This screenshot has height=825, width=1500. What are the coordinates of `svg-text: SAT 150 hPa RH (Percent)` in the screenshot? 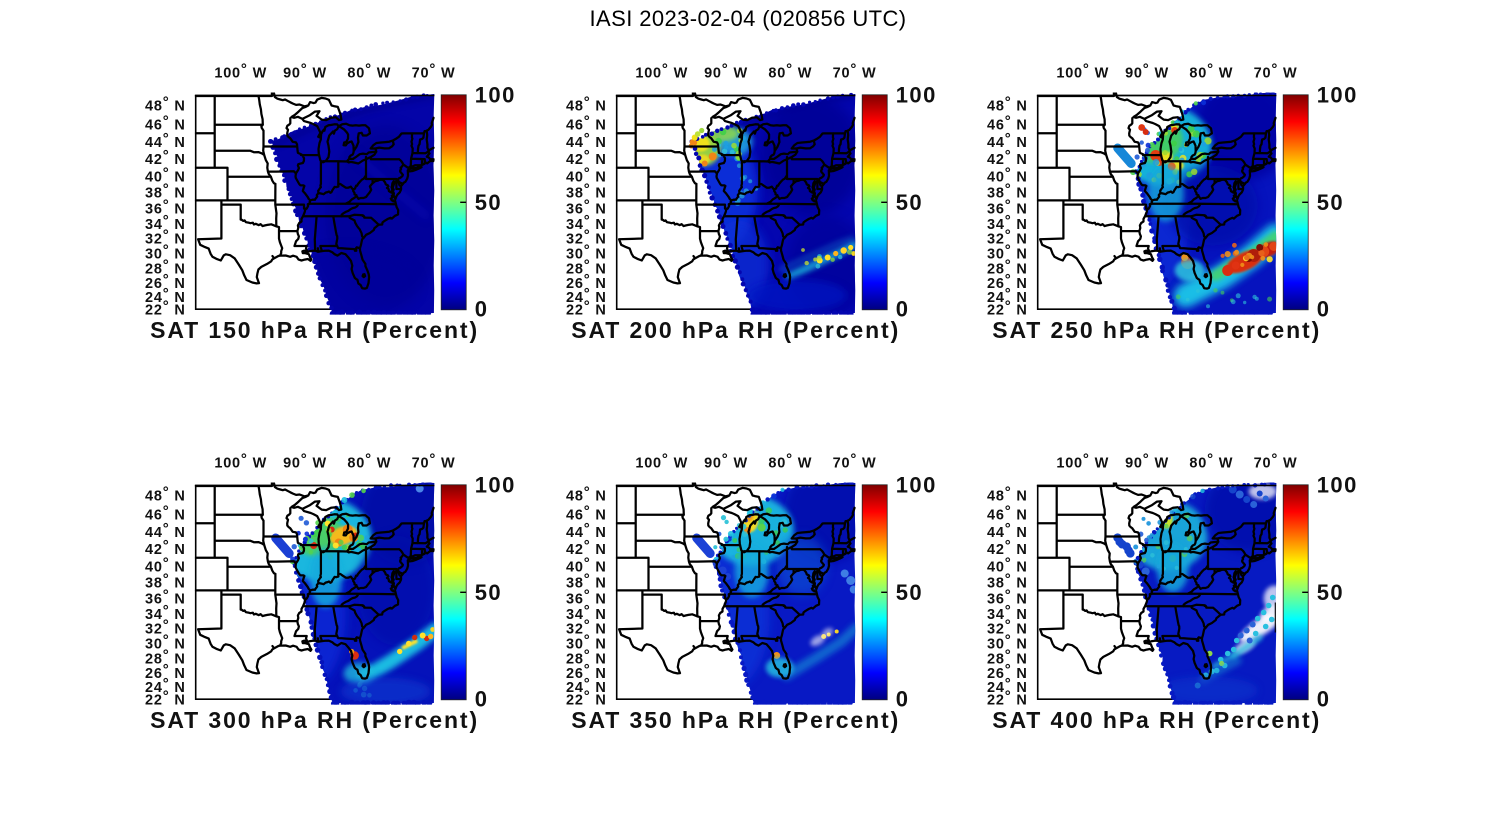 It's located at (314, 330).